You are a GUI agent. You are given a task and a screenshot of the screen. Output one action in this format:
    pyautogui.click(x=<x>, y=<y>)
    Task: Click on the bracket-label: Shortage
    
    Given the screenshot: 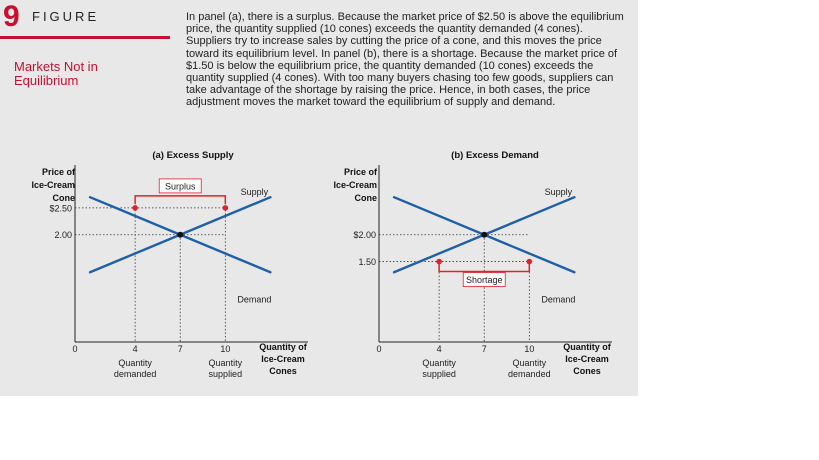 What is the action you would take?
    pyautogui.click(x=484, y=280)
    